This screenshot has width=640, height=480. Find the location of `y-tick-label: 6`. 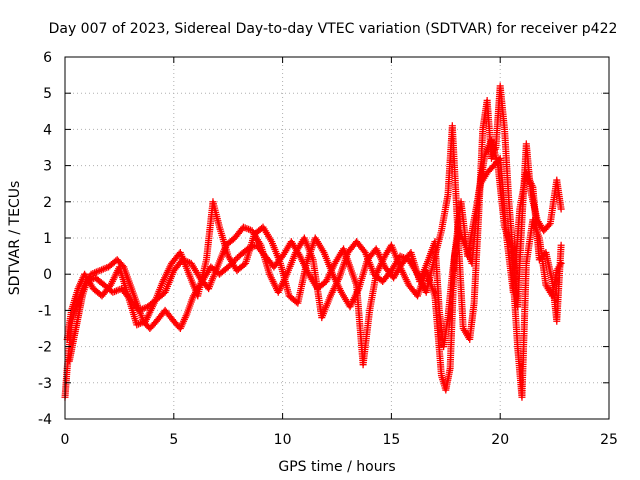

y-tick-label: 6 is located at coordinates (47, 58).